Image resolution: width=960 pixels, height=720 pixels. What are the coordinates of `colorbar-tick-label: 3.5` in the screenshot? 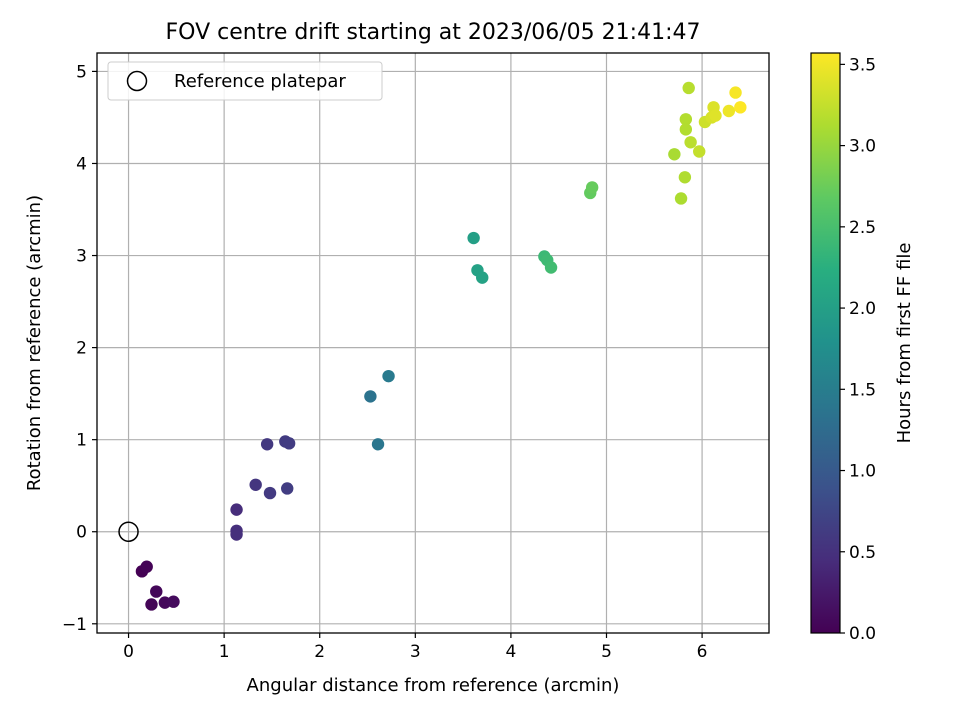 It's located at (862, 65).